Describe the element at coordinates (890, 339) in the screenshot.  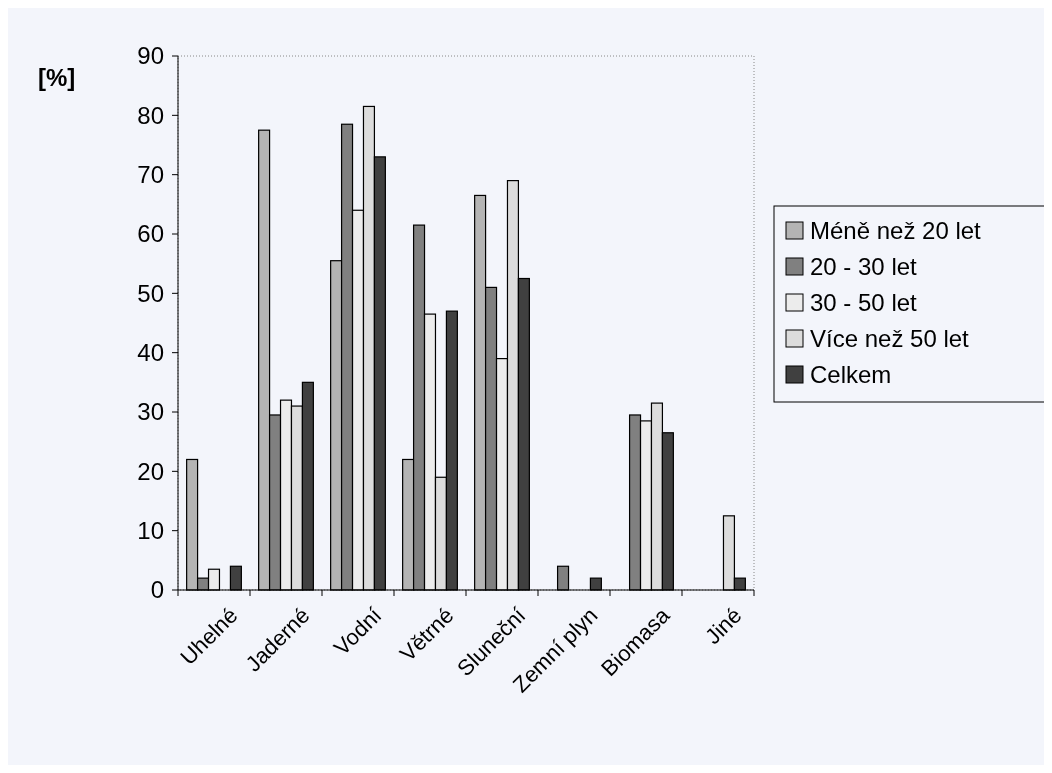
I see `legend-label: Více než 50 let` at that location.